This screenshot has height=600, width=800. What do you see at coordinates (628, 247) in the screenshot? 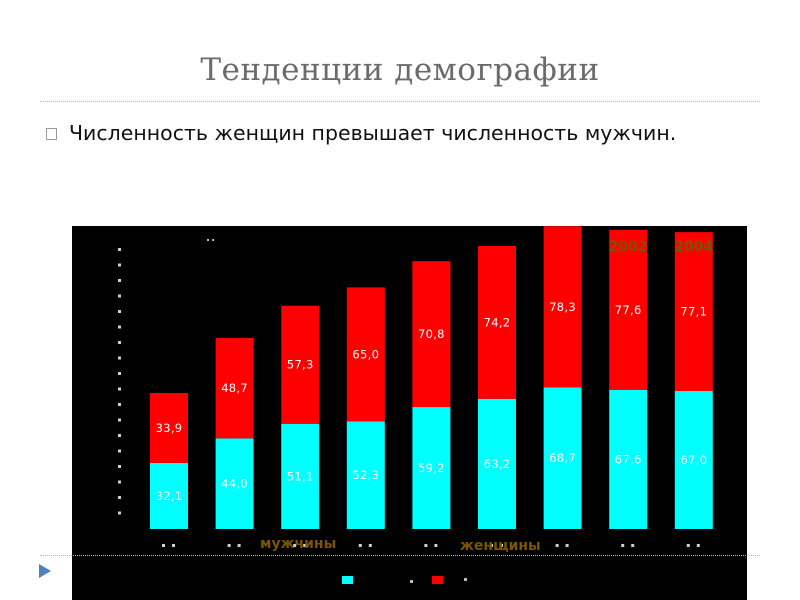
I see `year-label: 2002` at bounding box center [628, 247].